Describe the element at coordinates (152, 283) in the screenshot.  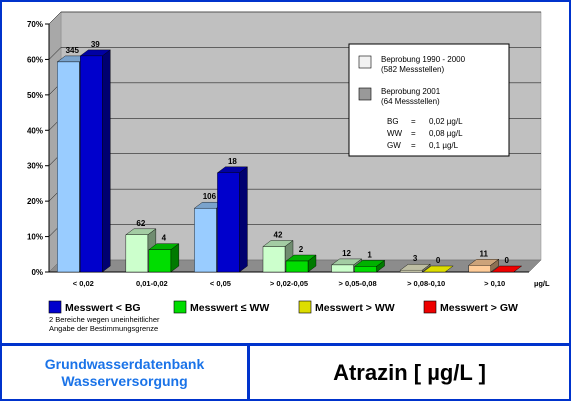
I see `x-tick-label: 0,01-0,02` at that location.